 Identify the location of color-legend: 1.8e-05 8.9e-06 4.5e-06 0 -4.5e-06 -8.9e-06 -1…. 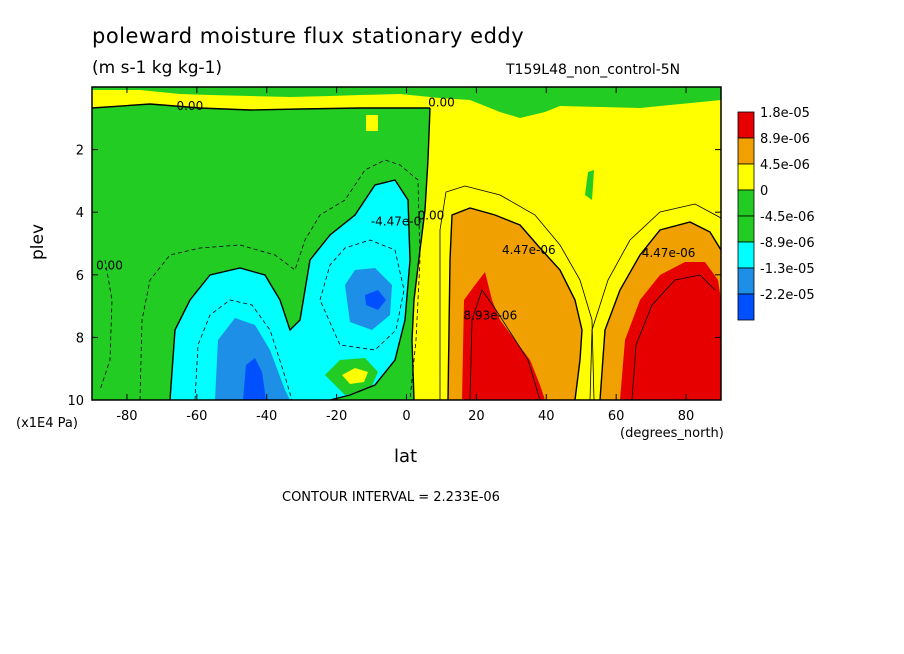
(776, 213).